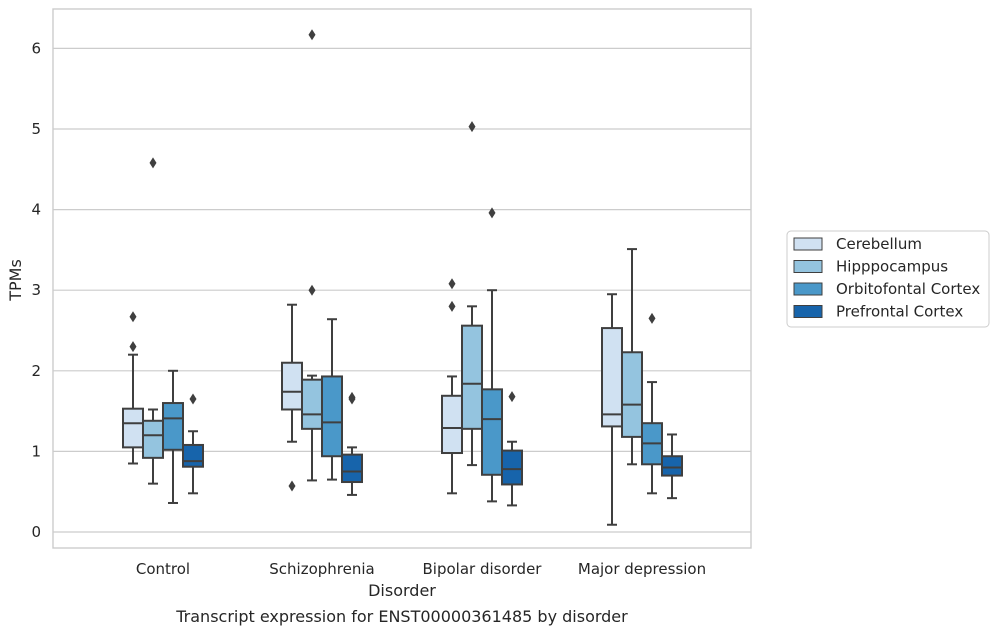 The width and height of the screenshot is (999, 634). What do you see at coordinates (36, 290) in the screenshot?
I see `y-tick-label: 3` at bounding box center [36, 290].